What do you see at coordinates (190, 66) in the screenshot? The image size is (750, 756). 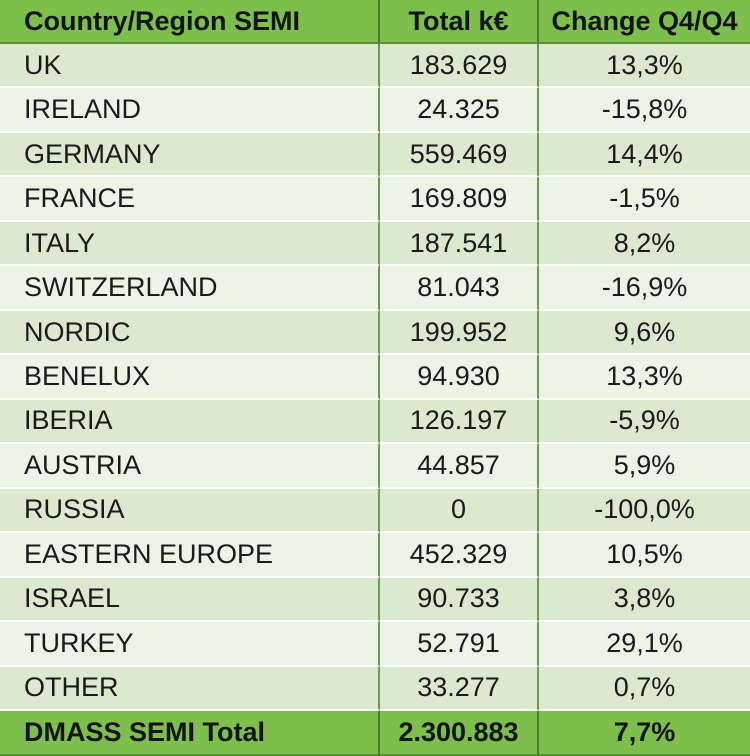 I see `country-region-cell: UK` at bounding box center [190, 66].